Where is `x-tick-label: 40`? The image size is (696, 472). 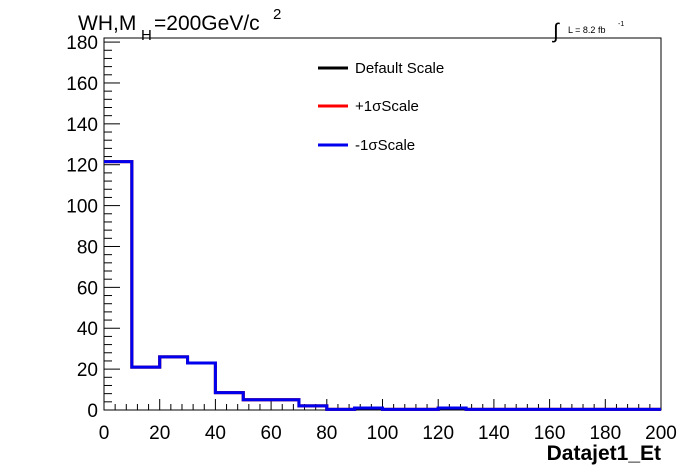 x-tick-label: 40 is located at coordinates (215, 433).